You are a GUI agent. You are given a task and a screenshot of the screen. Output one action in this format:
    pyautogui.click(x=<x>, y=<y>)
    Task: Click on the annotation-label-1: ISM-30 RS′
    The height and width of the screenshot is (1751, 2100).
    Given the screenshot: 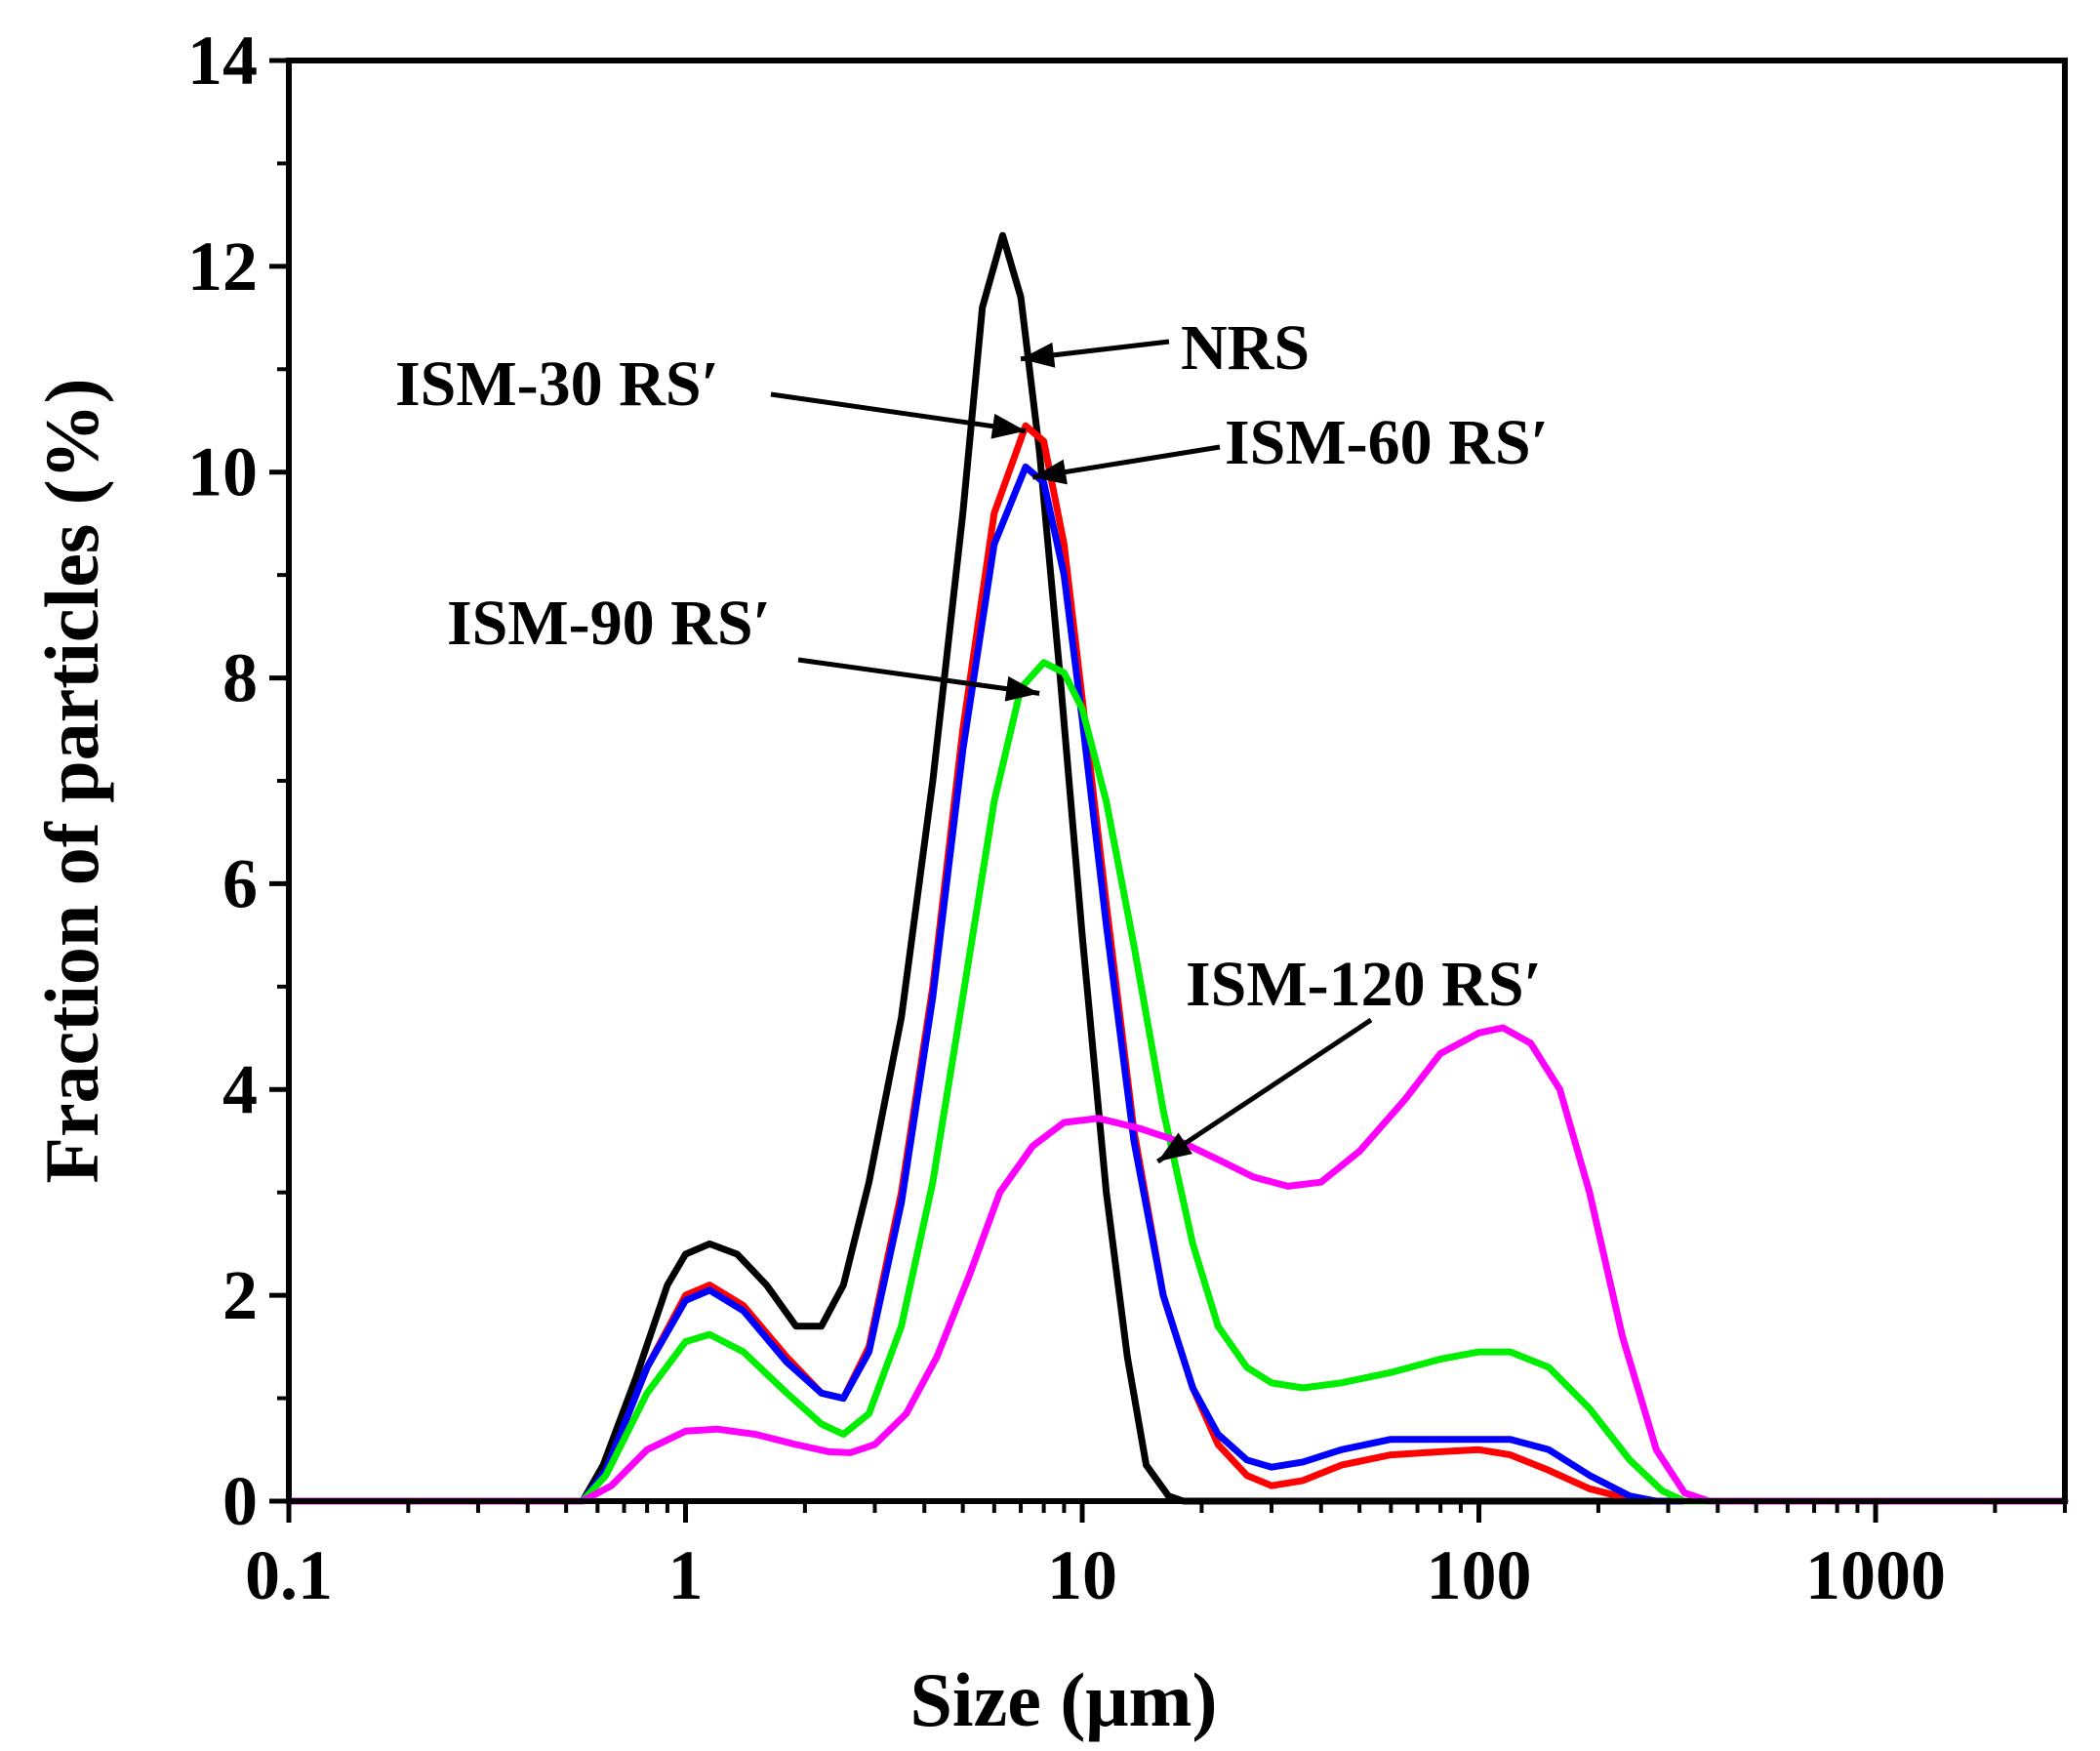 What is the action you would take?
    pyautogui.click(x=557, y=384)
    